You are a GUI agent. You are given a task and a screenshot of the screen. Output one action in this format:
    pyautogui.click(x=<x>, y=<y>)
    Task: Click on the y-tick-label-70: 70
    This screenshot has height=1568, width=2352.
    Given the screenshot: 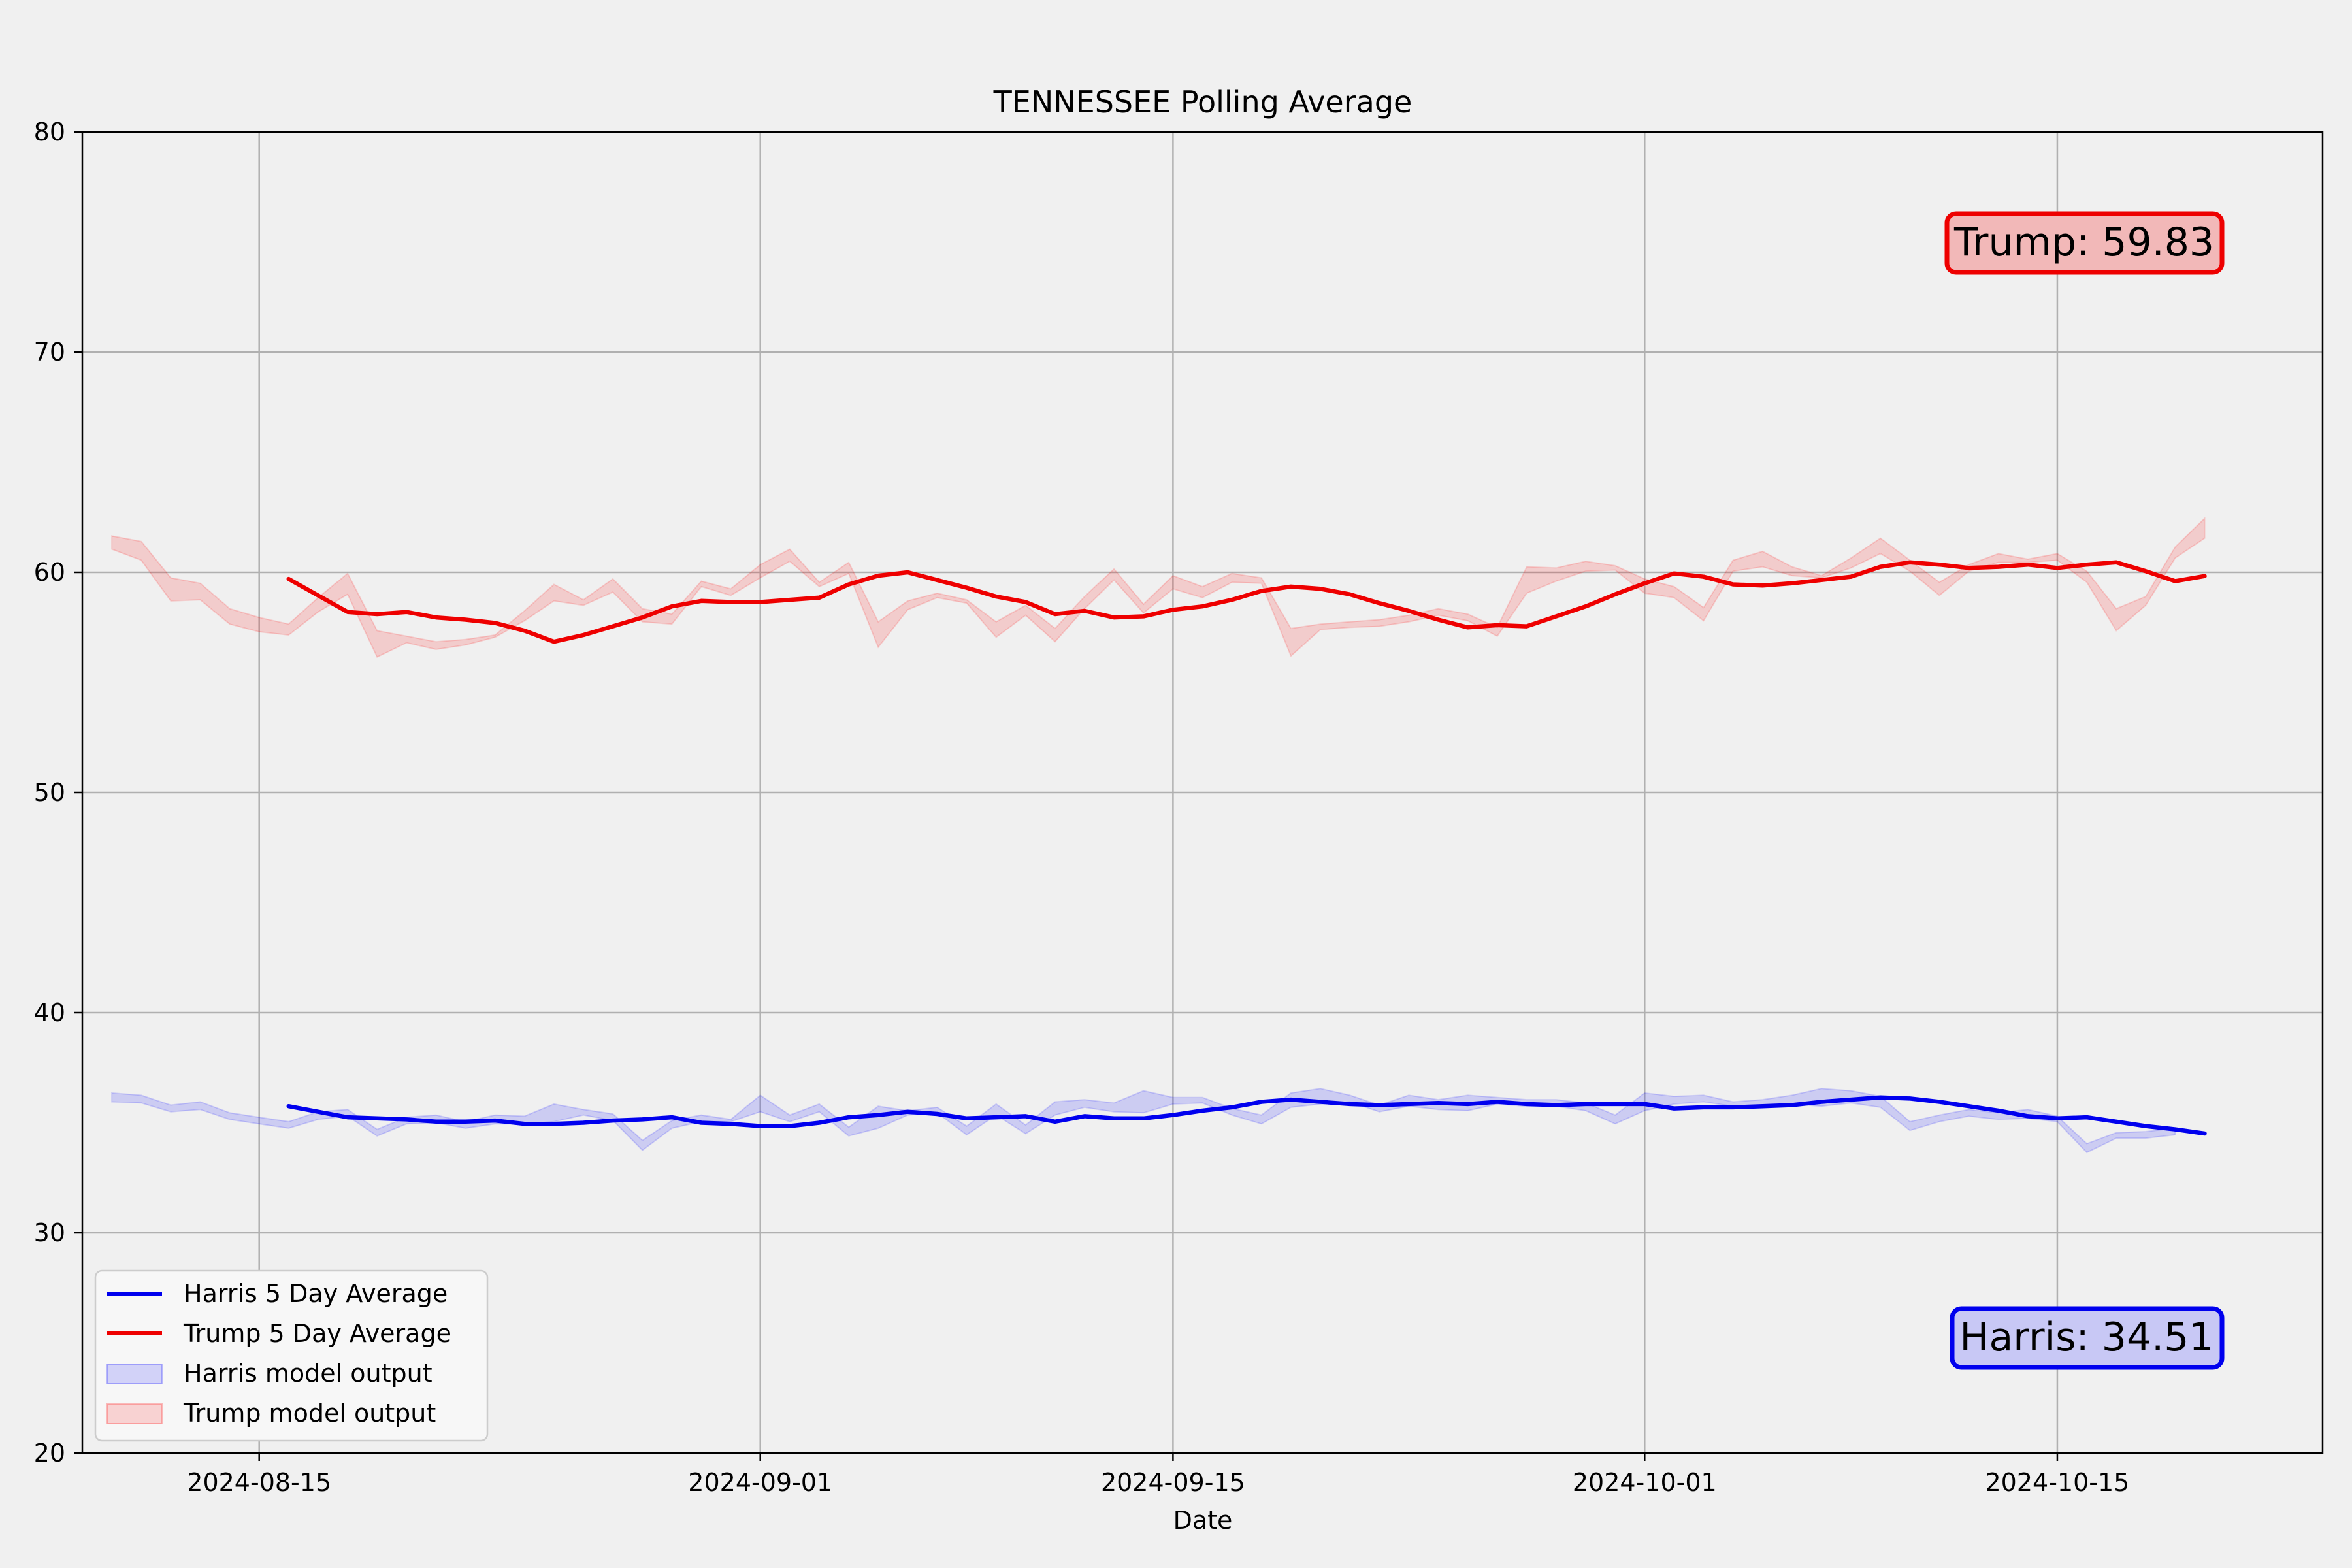 What is the action you would take?
    pyautogui.click(x=49, y=352)
    